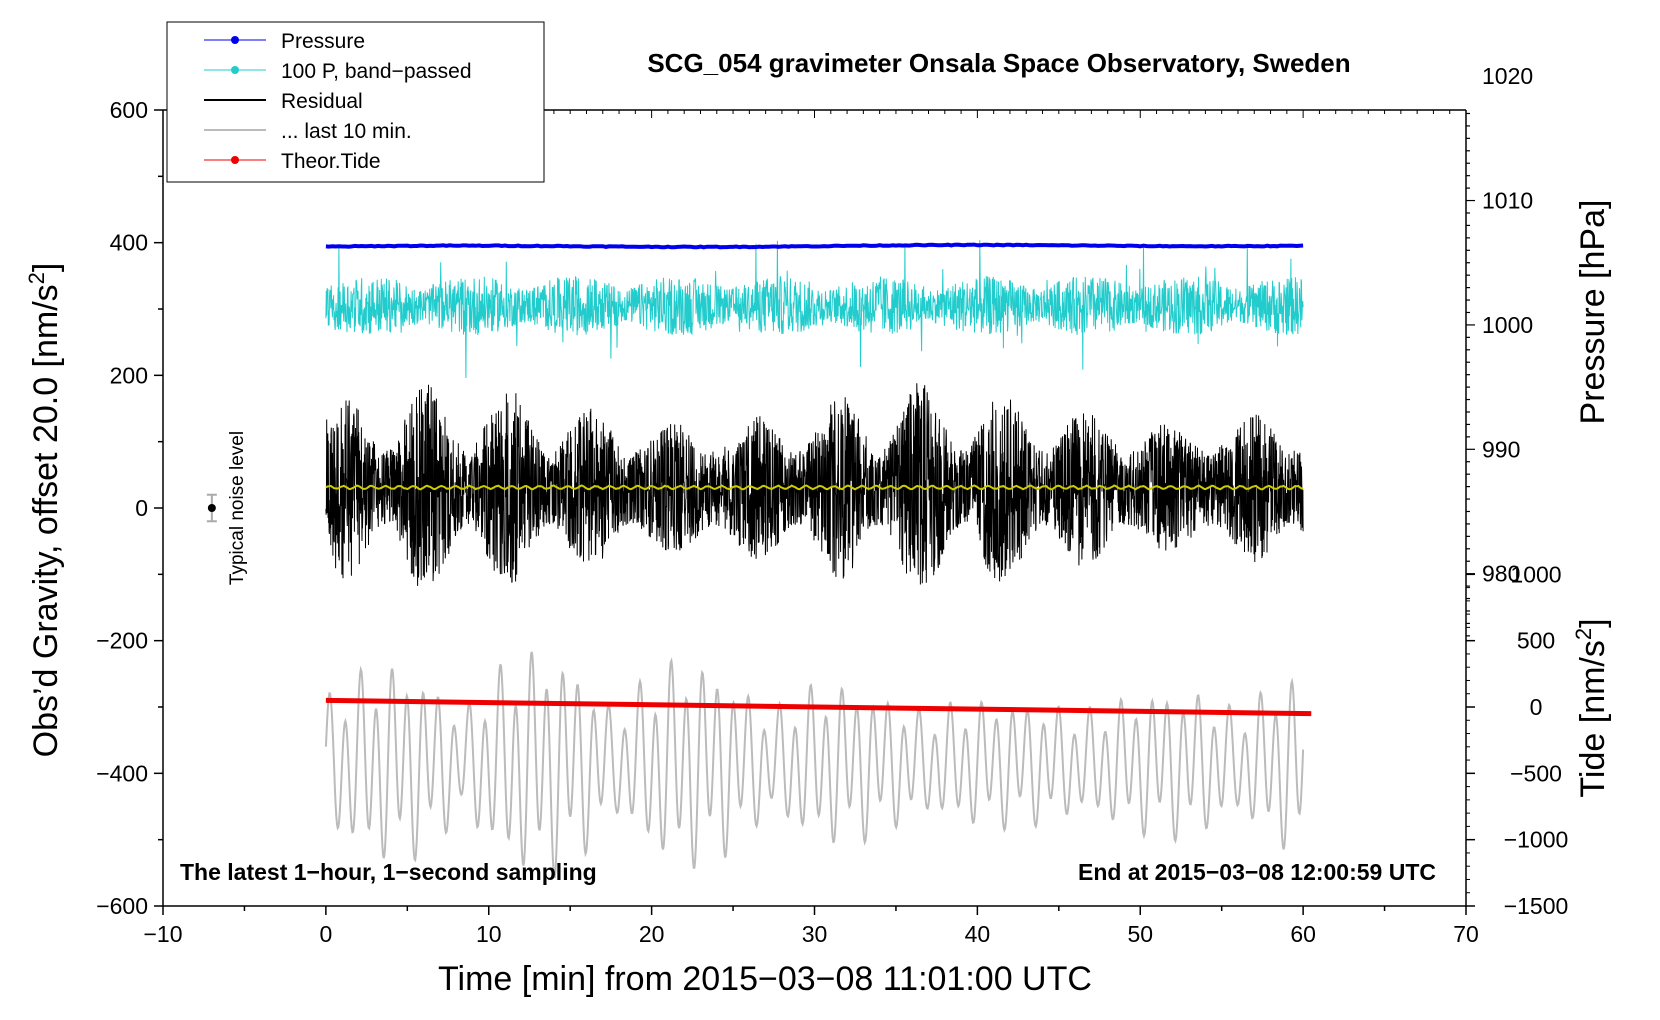 The height and width of the screenshot is (1020, 1660). What do you see at coordinates (346, 131) in the screenshot?
I see `legend-label-last10: ... last 10 min.` at bounding box center [346, 131].